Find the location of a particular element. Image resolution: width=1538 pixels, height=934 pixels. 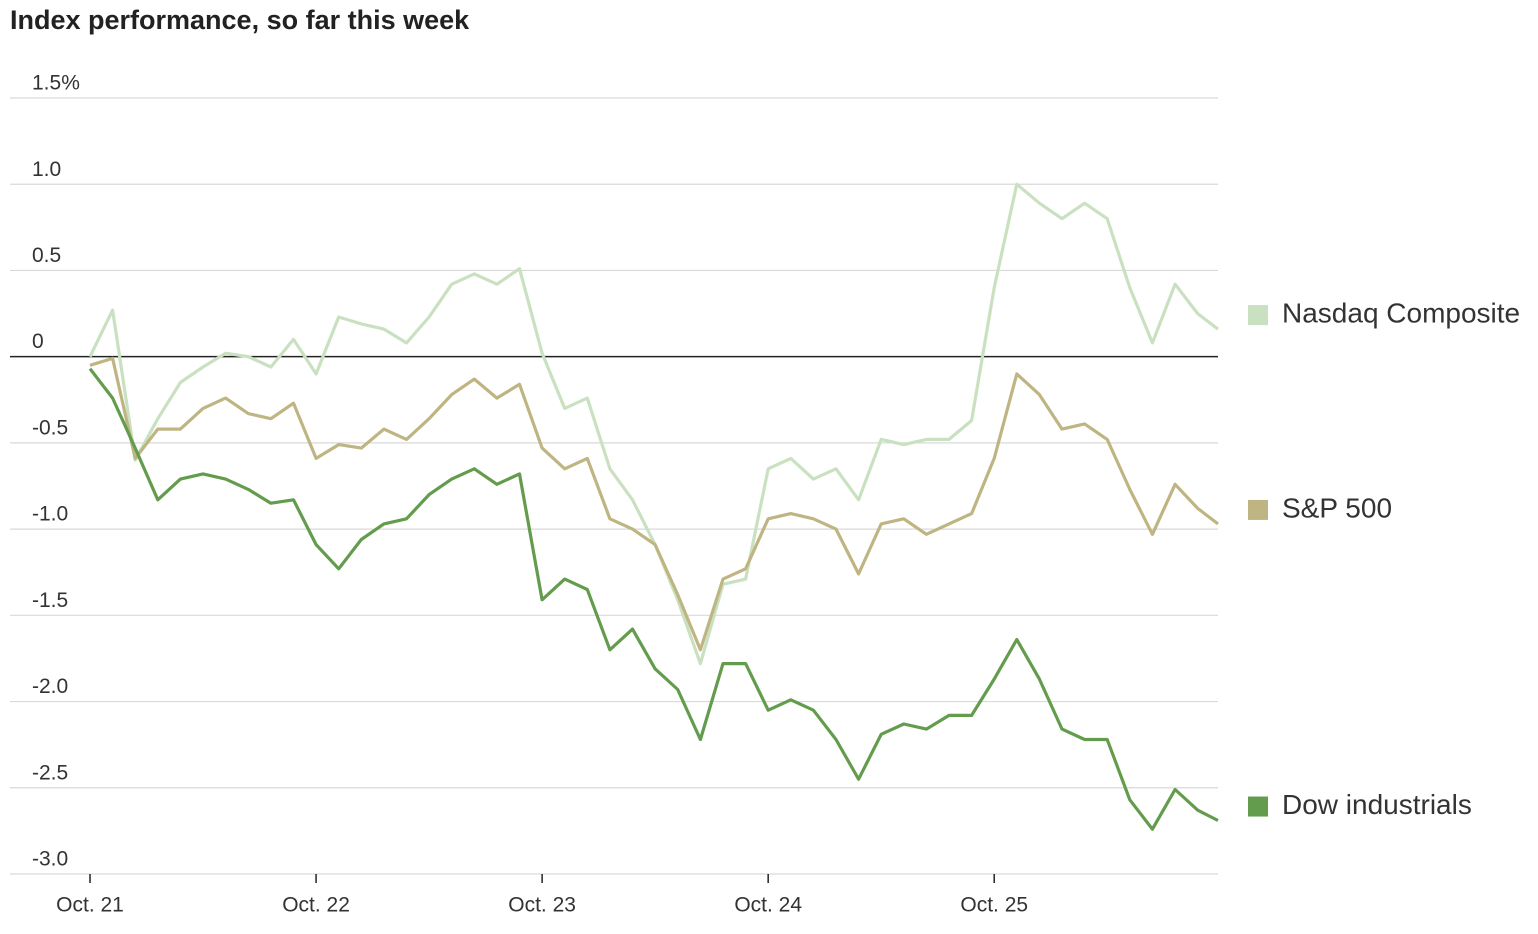

y-tick-label: 0 is located at coordinates (38, 341).